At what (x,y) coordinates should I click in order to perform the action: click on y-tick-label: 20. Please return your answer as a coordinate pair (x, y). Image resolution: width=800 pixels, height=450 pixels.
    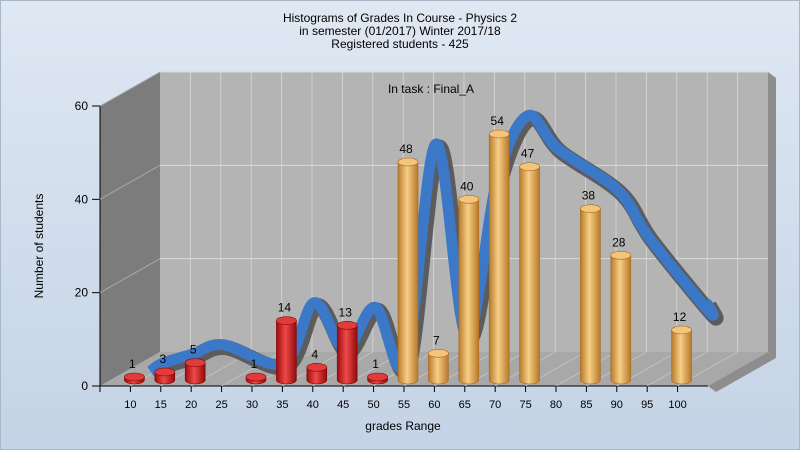
    Looking at the image, I should click on (82, 293).